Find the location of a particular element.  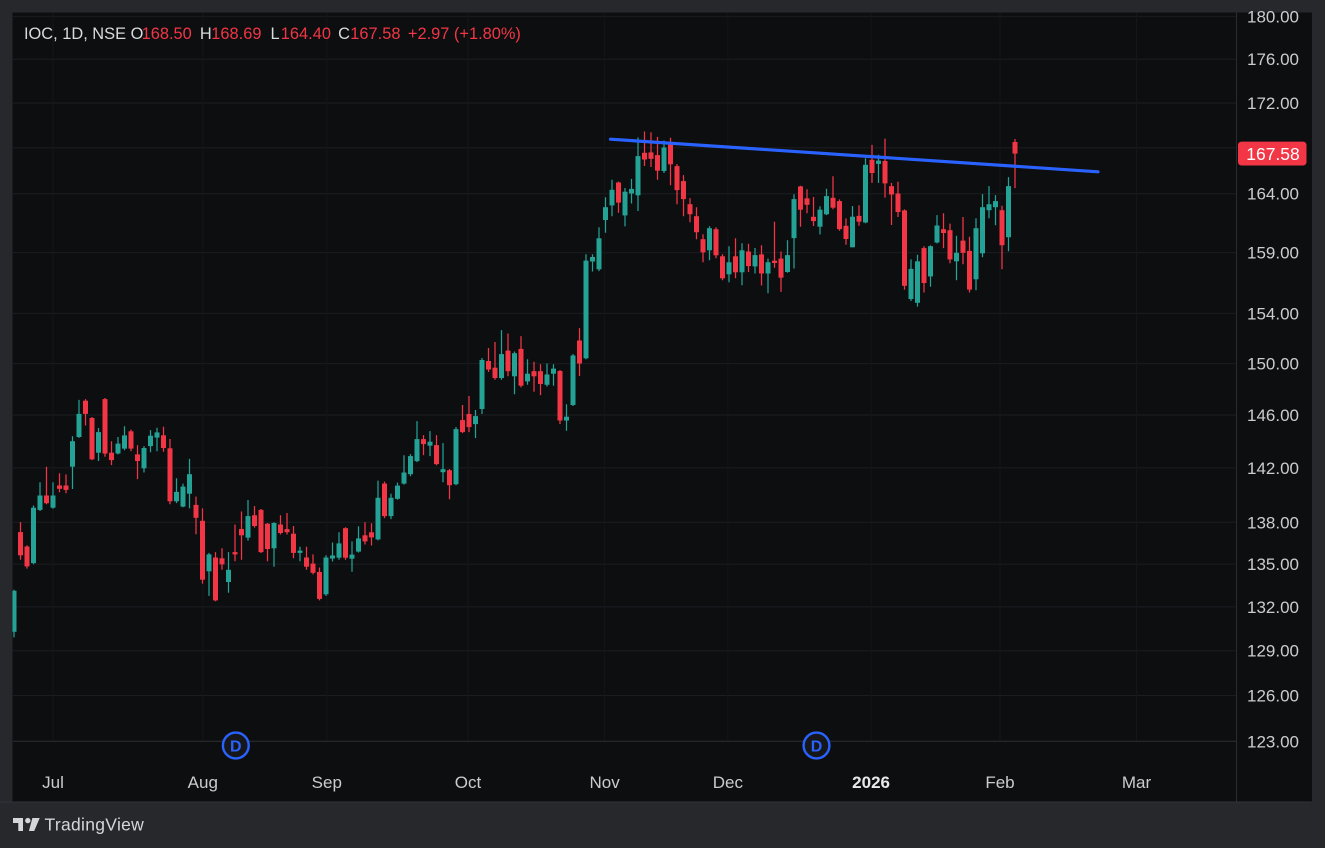

svg-text: 138.00 is located at coordinates (1273, 522).